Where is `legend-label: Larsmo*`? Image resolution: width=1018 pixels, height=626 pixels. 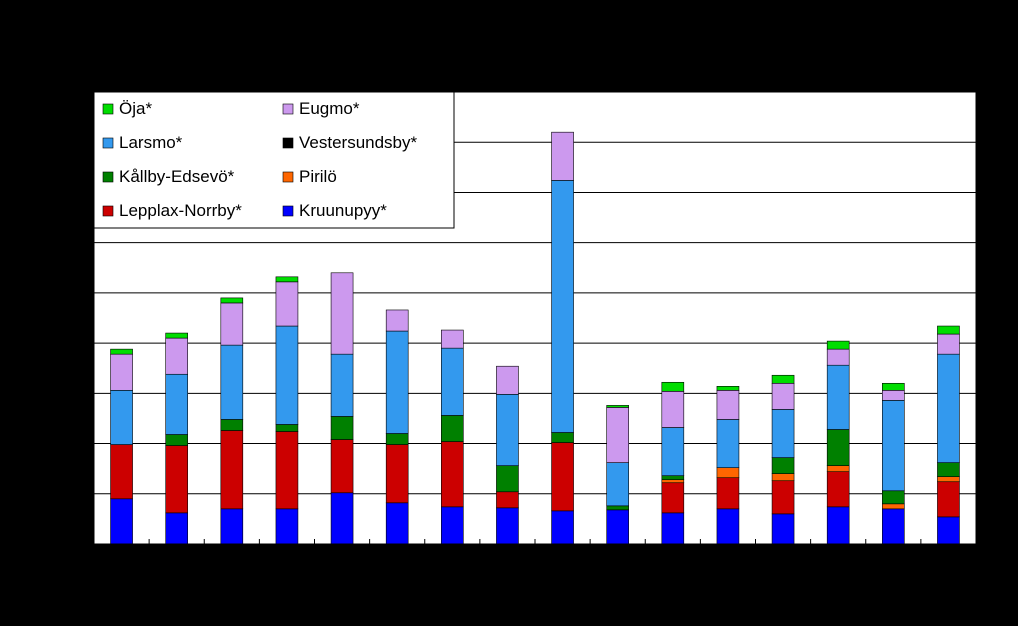 legend-label: Larsmo* is located at coordinates (151, 142).